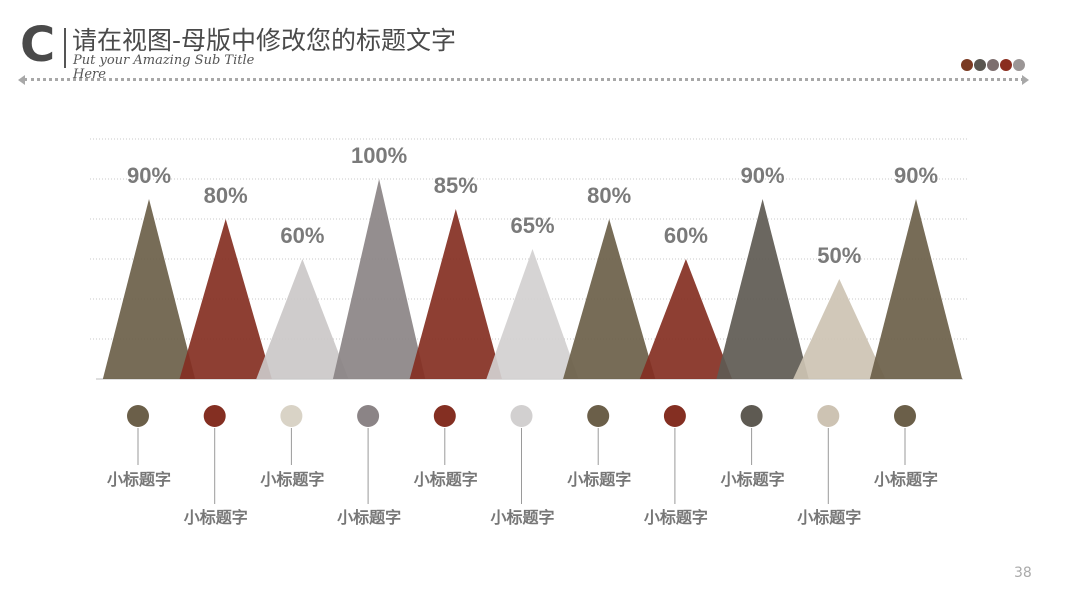 This screenshot has width=1067, height=594. What do you see at coordinates (38, 45) in the screenshot?
I see `logo-letter: C` at bounding box center [38, 45].